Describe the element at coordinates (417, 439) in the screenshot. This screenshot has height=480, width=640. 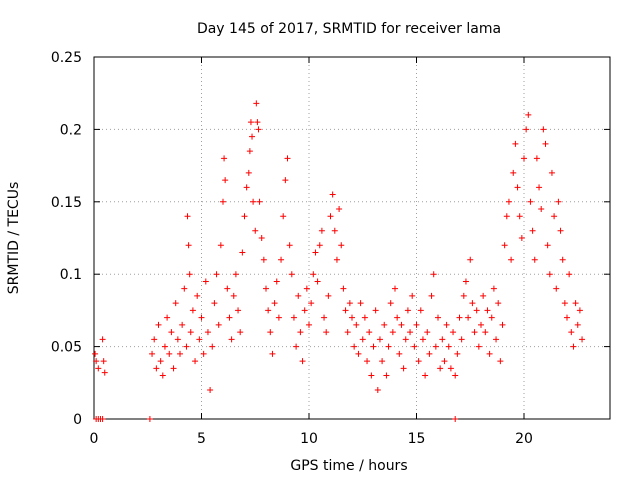
I see `x-tick-label: 15` at that location.